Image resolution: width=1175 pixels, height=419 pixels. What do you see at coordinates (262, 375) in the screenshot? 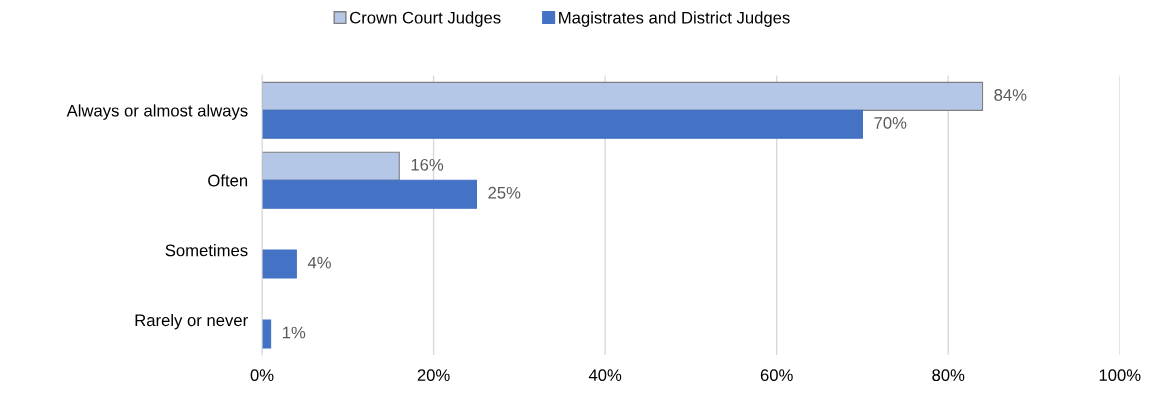
I see `x-tick-label: 0%` at bounding box center [262, 375].